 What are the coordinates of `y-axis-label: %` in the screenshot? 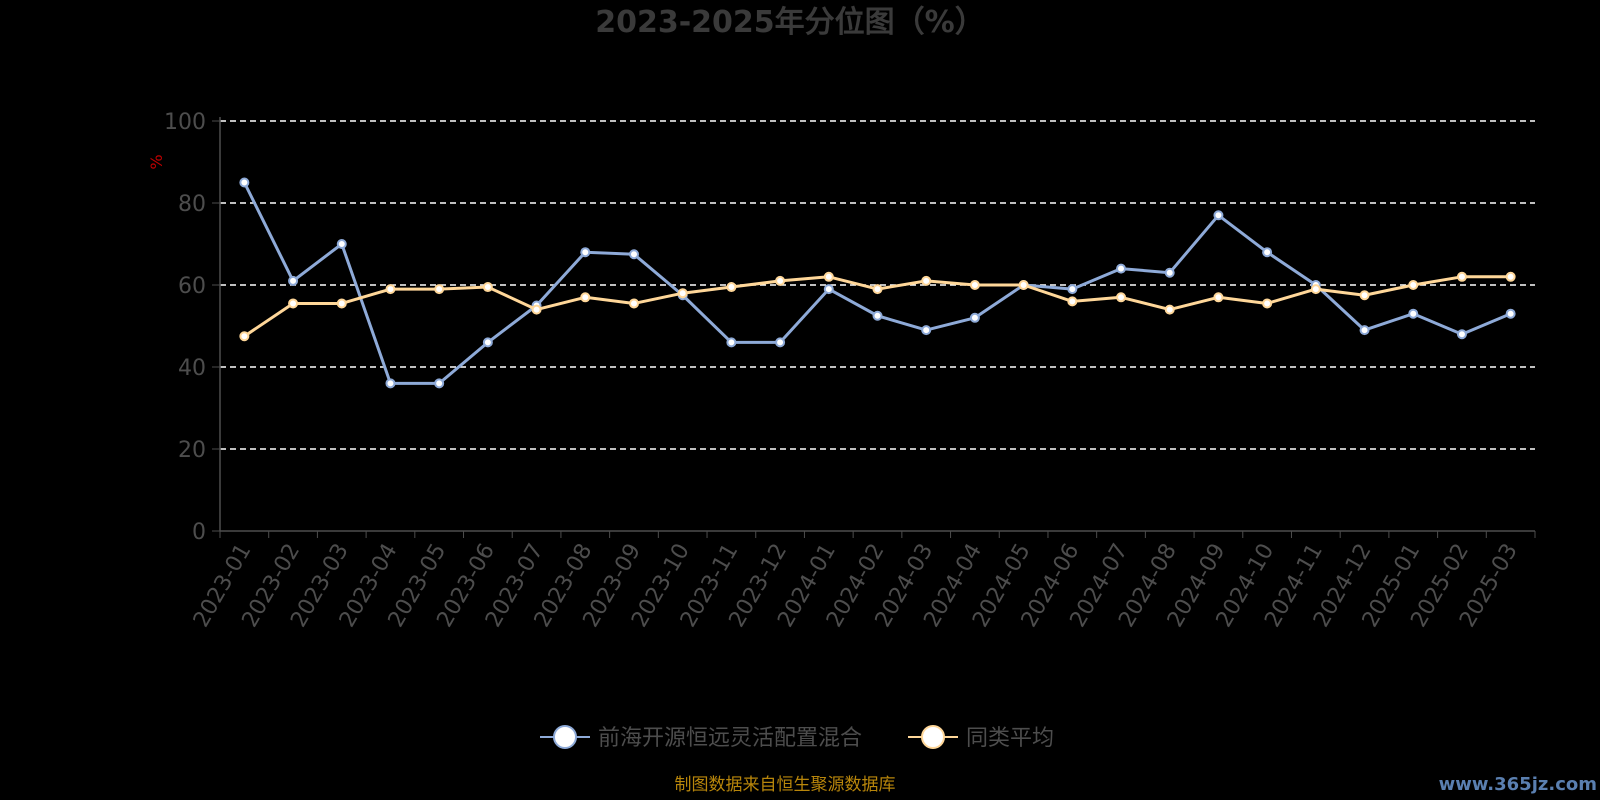 It's located at (156, 161).